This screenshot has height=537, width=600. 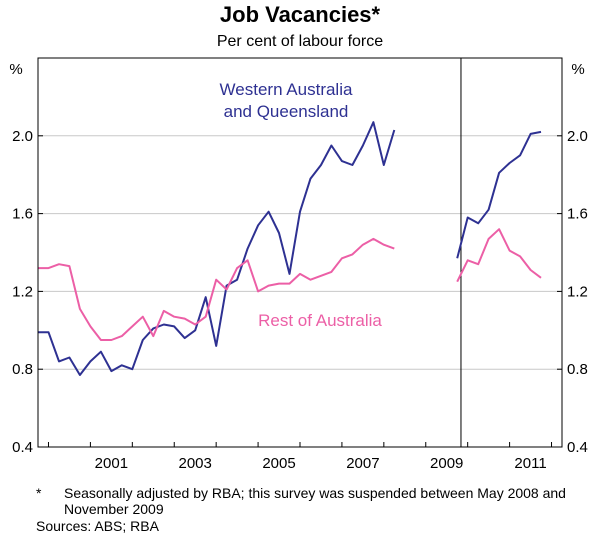 What do you see at coordinates (577, 291) in the screenshot?
I see `y-tick-label-right: 1.2` at bounding box center [577, 291].